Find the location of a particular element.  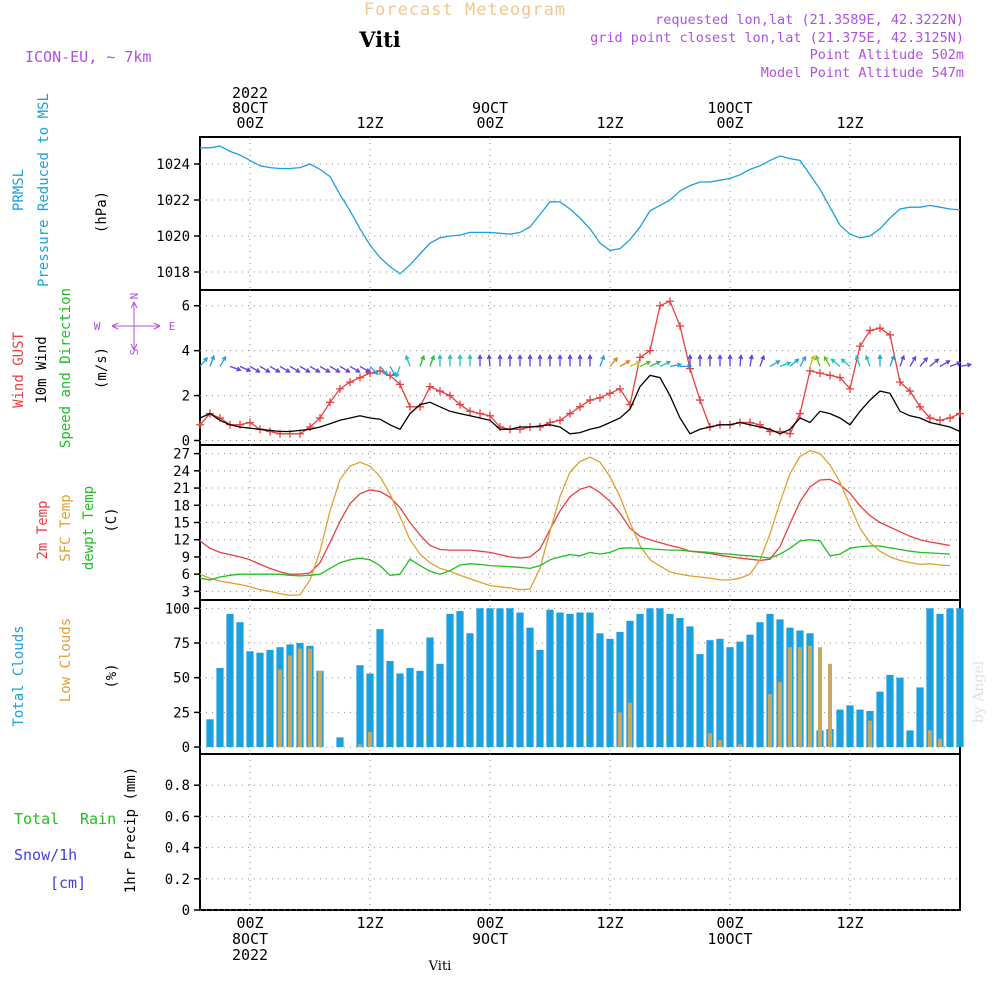

wind-unit: (m/s) is located at coordinates (102, 368).